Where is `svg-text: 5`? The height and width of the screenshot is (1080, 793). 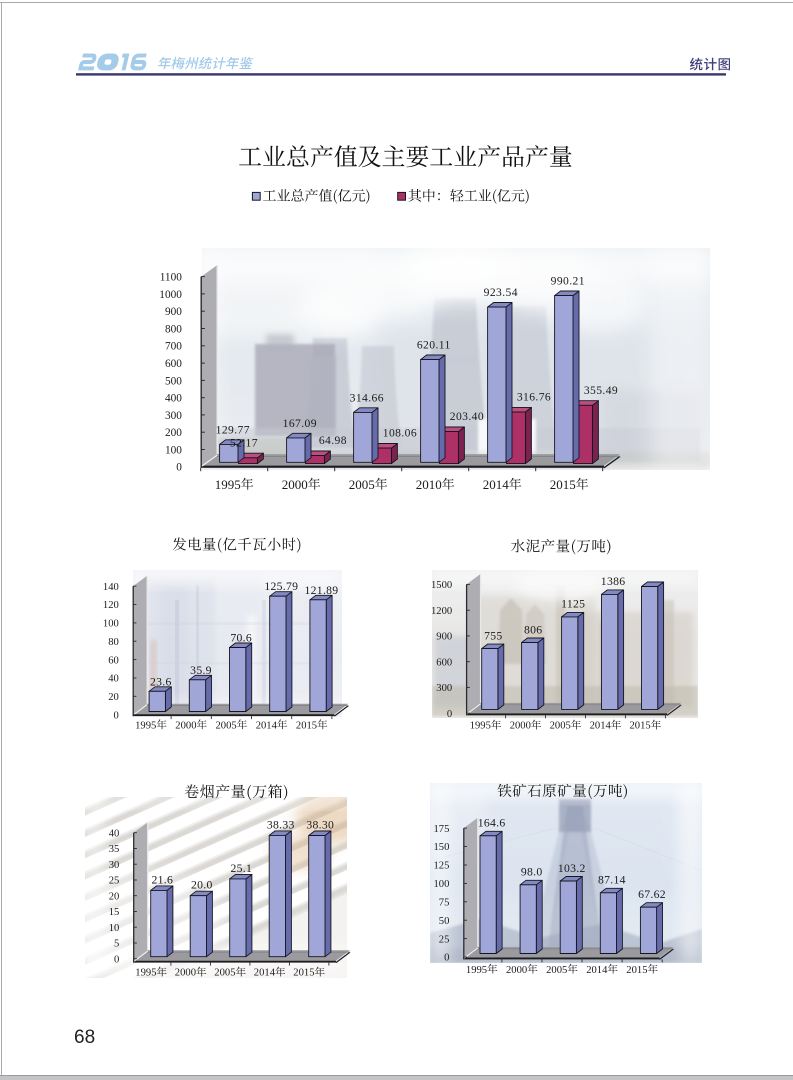 svg-text: 5 is located at coordinates (116, 944).